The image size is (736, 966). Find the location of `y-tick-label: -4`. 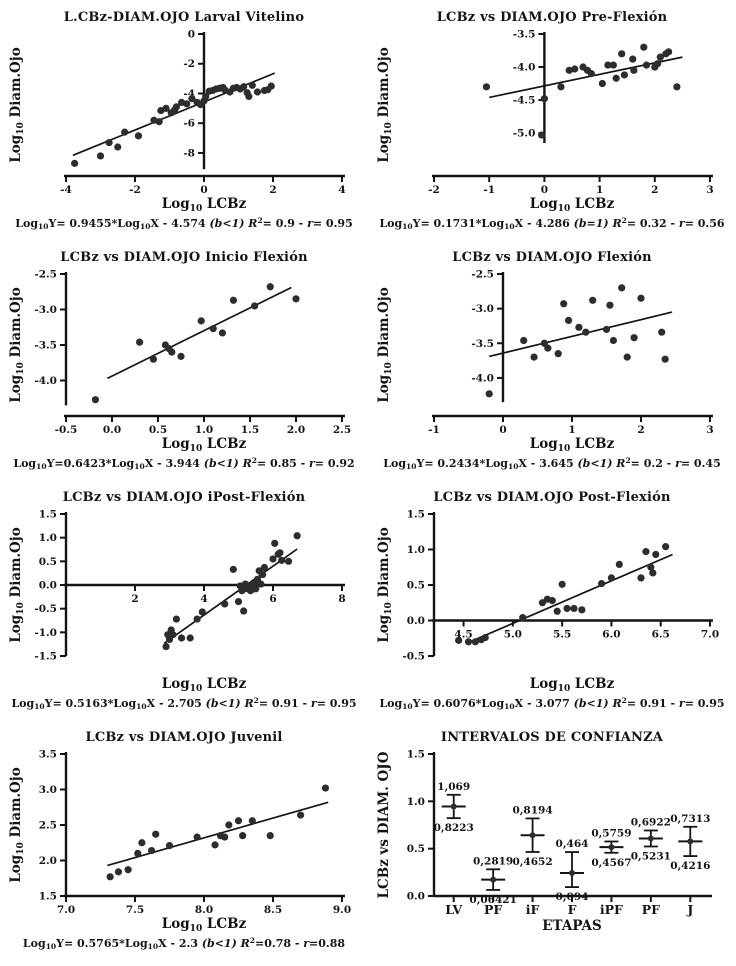

y-tick-label: -4 is located at coordinates (189, 94).